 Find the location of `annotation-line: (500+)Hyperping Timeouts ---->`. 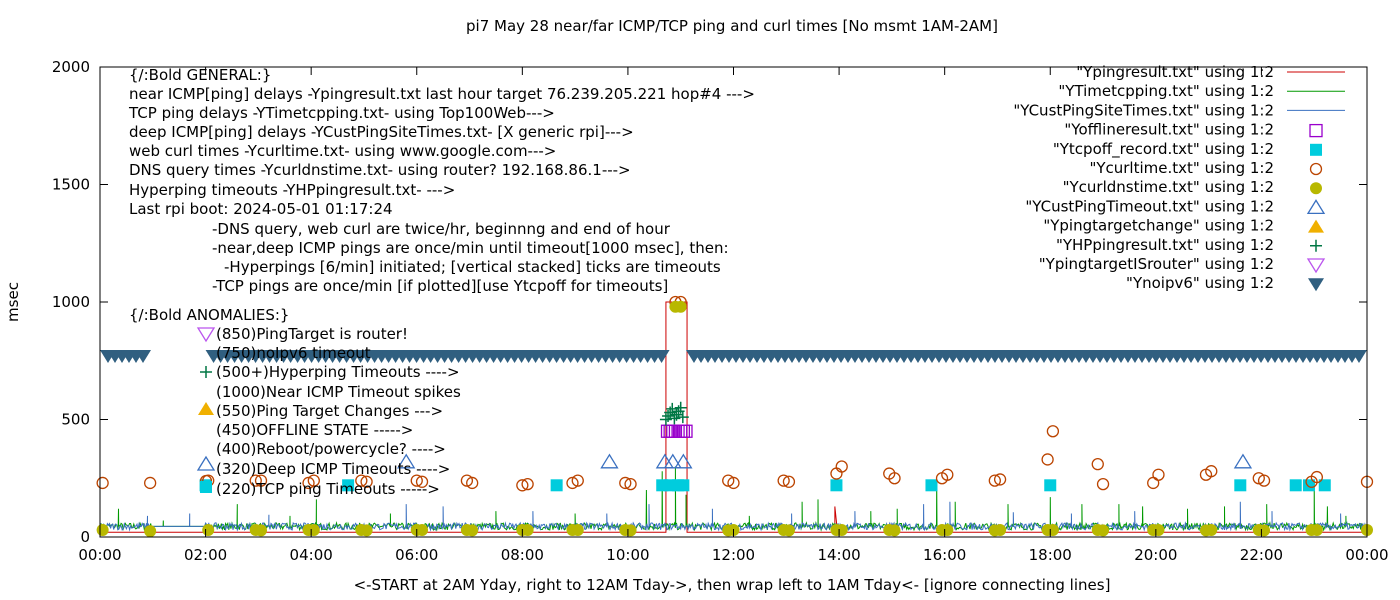

annotation-line: (500+)Hyperping Timeouts ----> is located at coordinates (338, 372).